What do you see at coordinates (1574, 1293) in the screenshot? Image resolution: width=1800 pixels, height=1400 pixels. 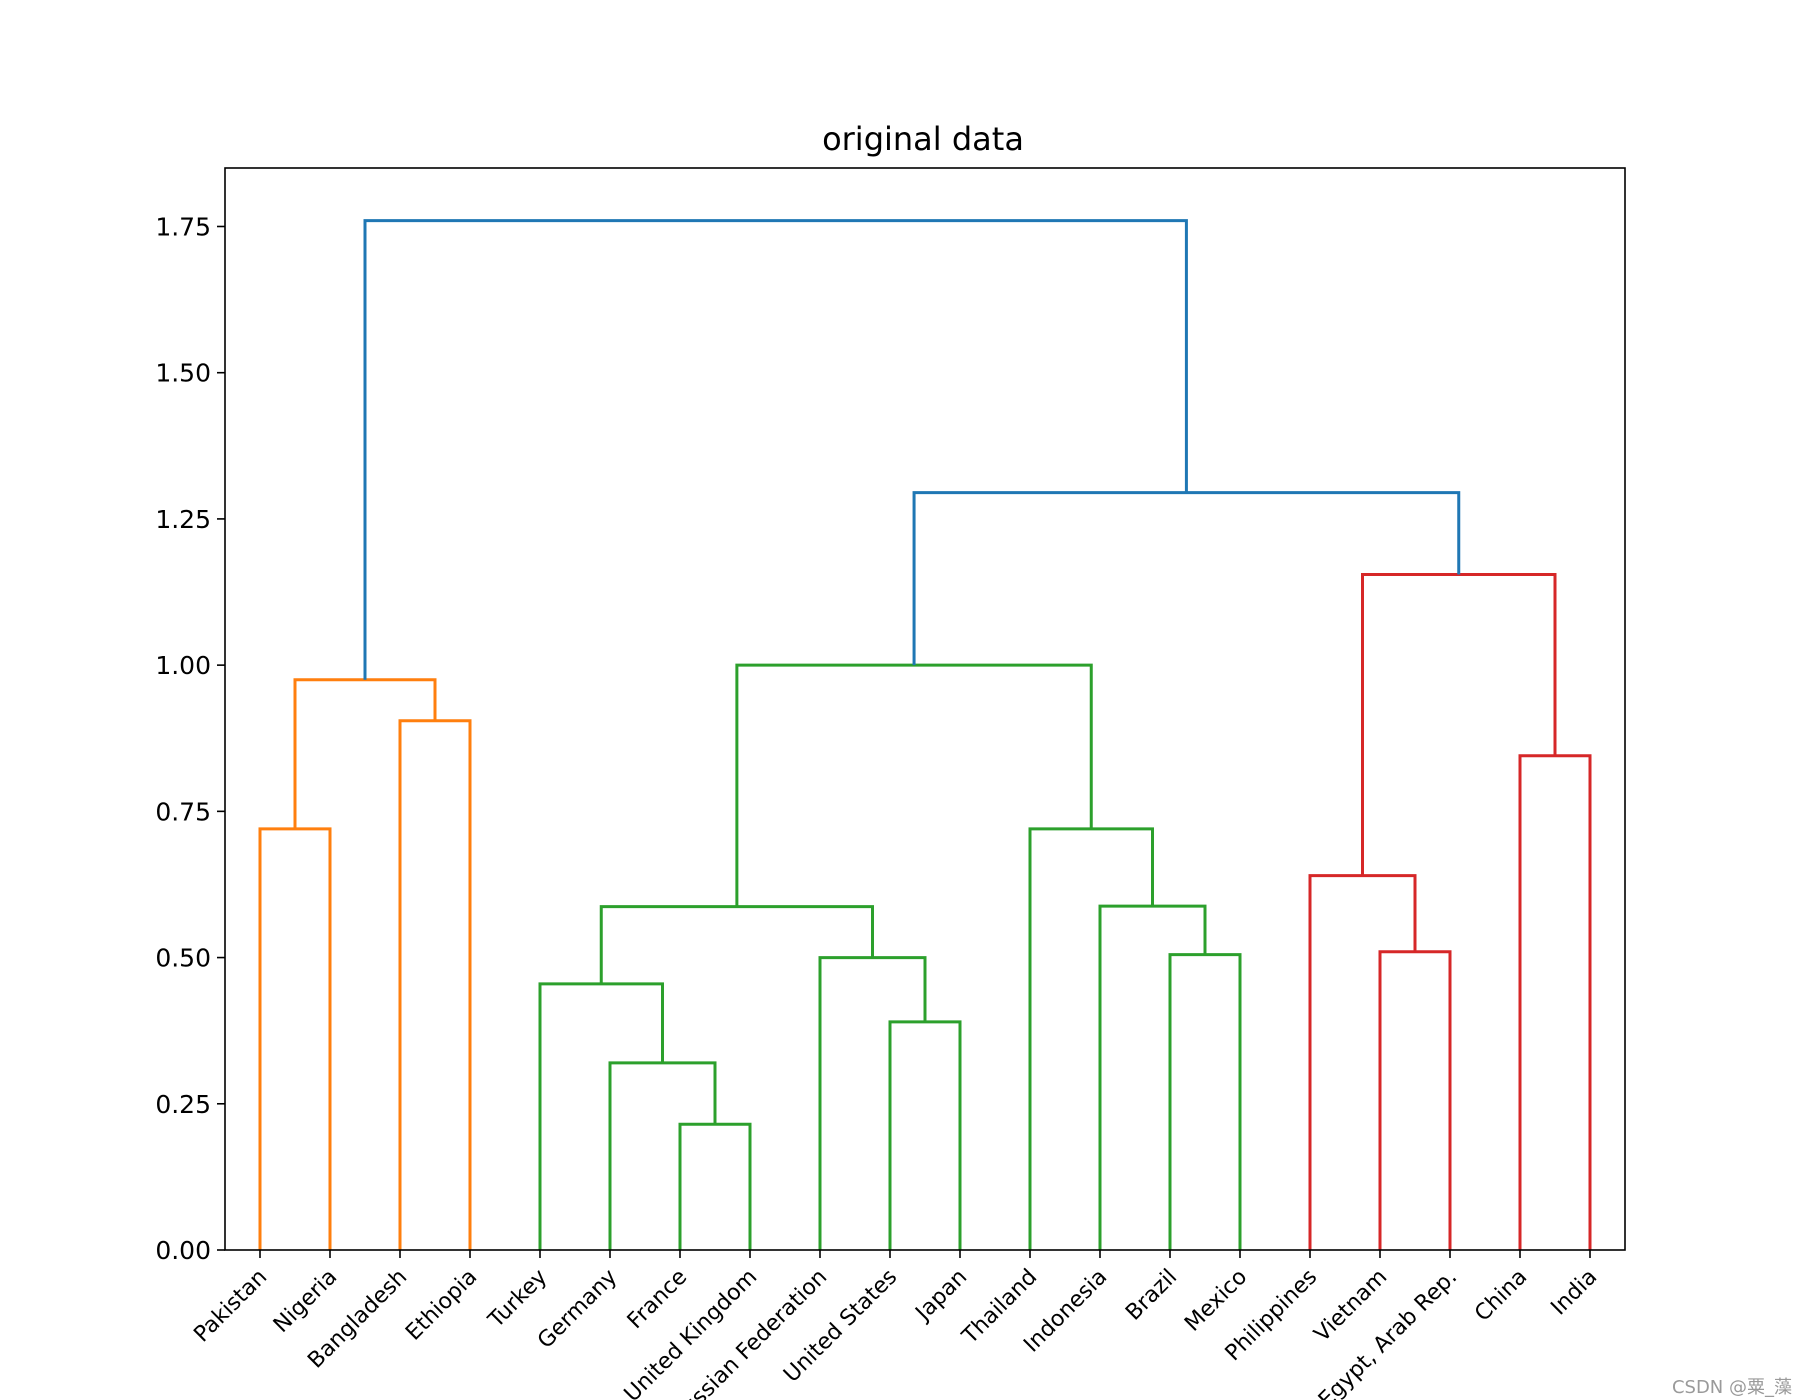 I see `leaf-label: India` at bounding box center [1574, 1293].